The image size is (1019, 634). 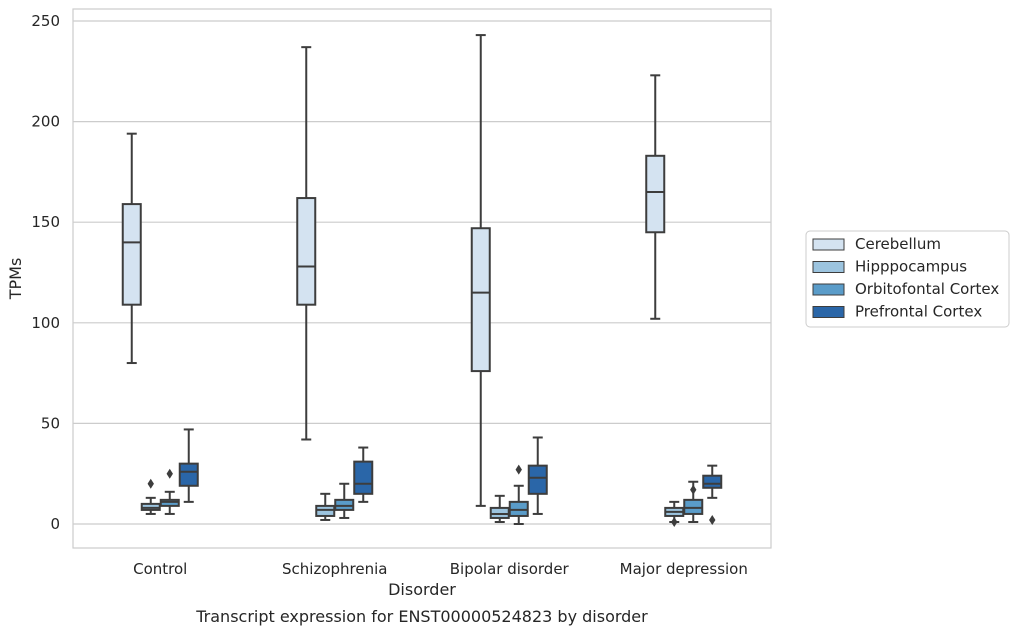 I want to click on x-tick-label: Schizophrenia, so click(x=334, y=569).